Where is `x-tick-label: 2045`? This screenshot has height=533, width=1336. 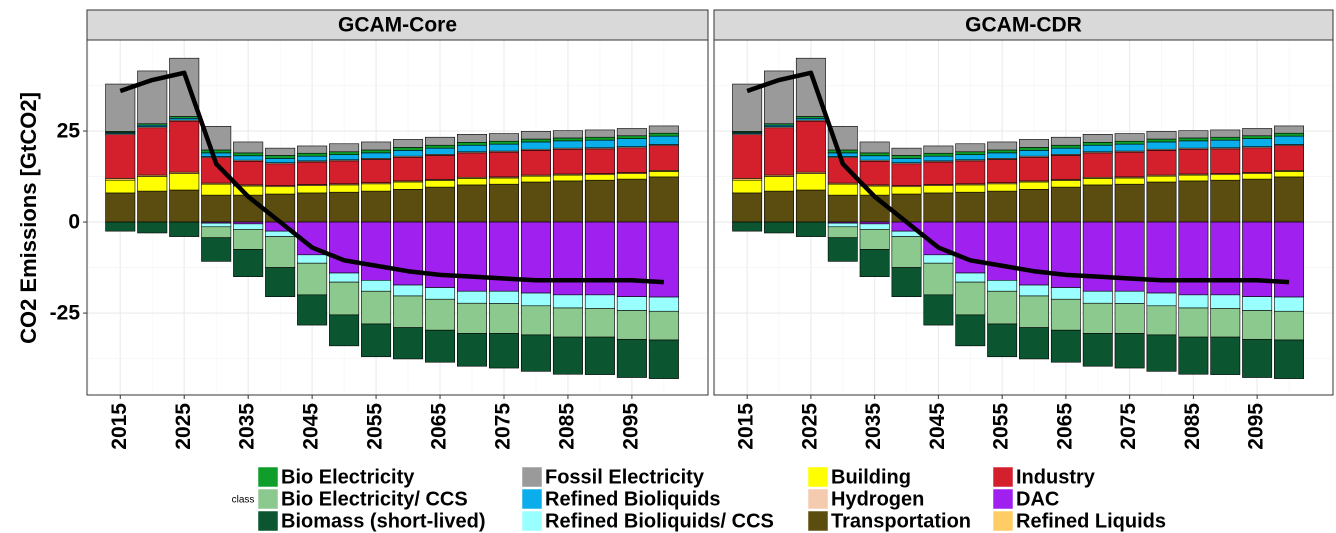 x-tick-label: 2045 is located at coordinates (937, 426).